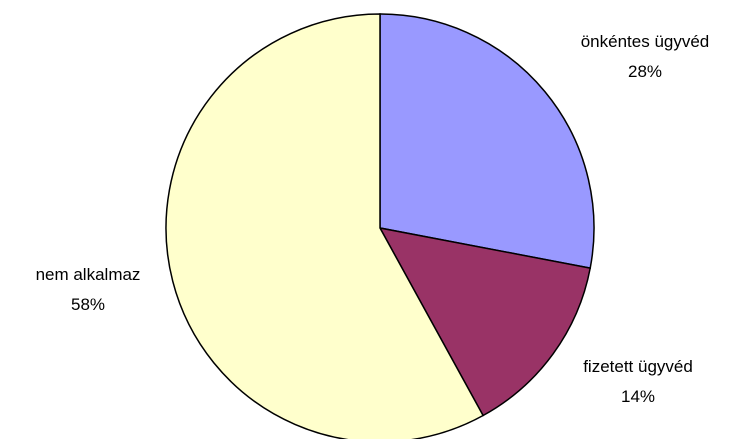  Describe the element at coordinates (638, 396) in the screenshot. I see `slice-value-2: 14%` at that location.